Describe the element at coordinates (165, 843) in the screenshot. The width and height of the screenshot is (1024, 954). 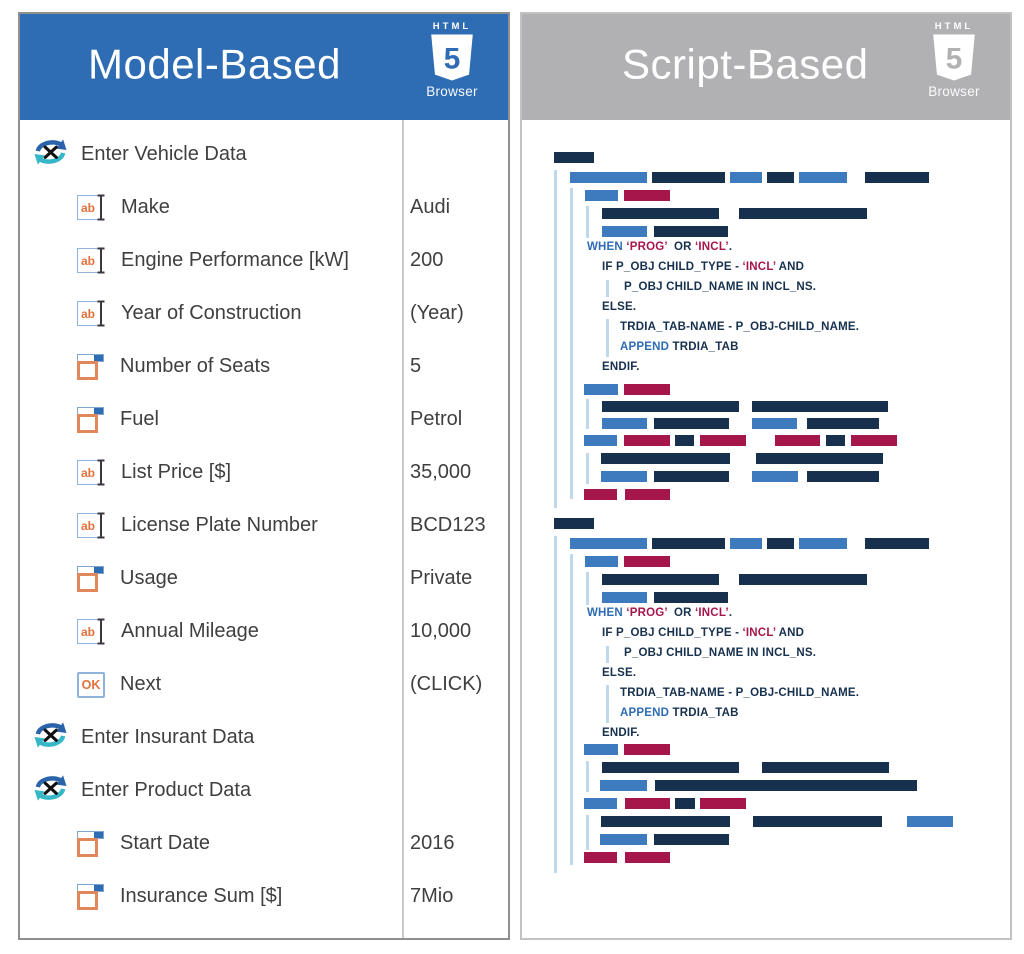
I see `row-label: Start Date` at that location.